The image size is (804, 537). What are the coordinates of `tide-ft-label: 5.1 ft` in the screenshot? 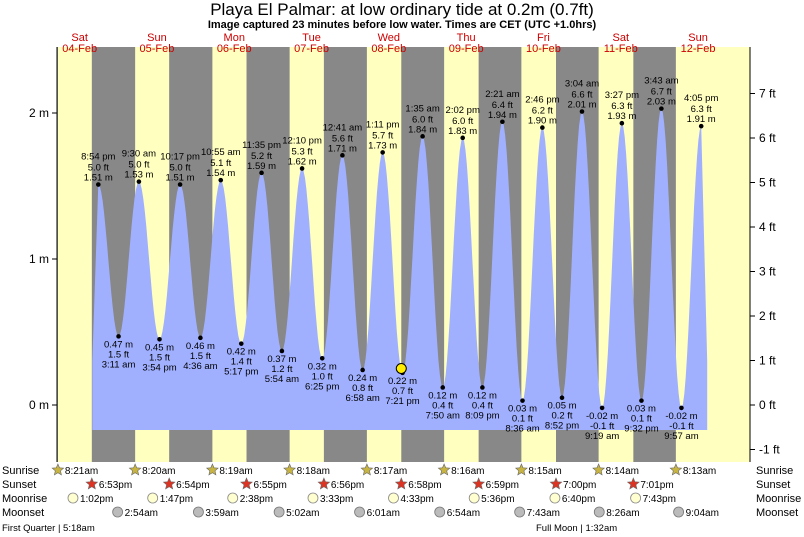 It's located at (220, 163).